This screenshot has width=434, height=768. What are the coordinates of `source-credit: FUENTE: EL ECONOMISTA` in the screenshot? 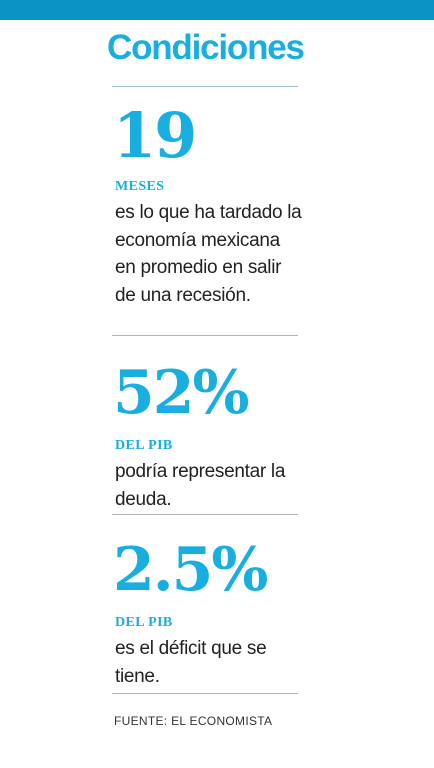 It's located at (193, 721).